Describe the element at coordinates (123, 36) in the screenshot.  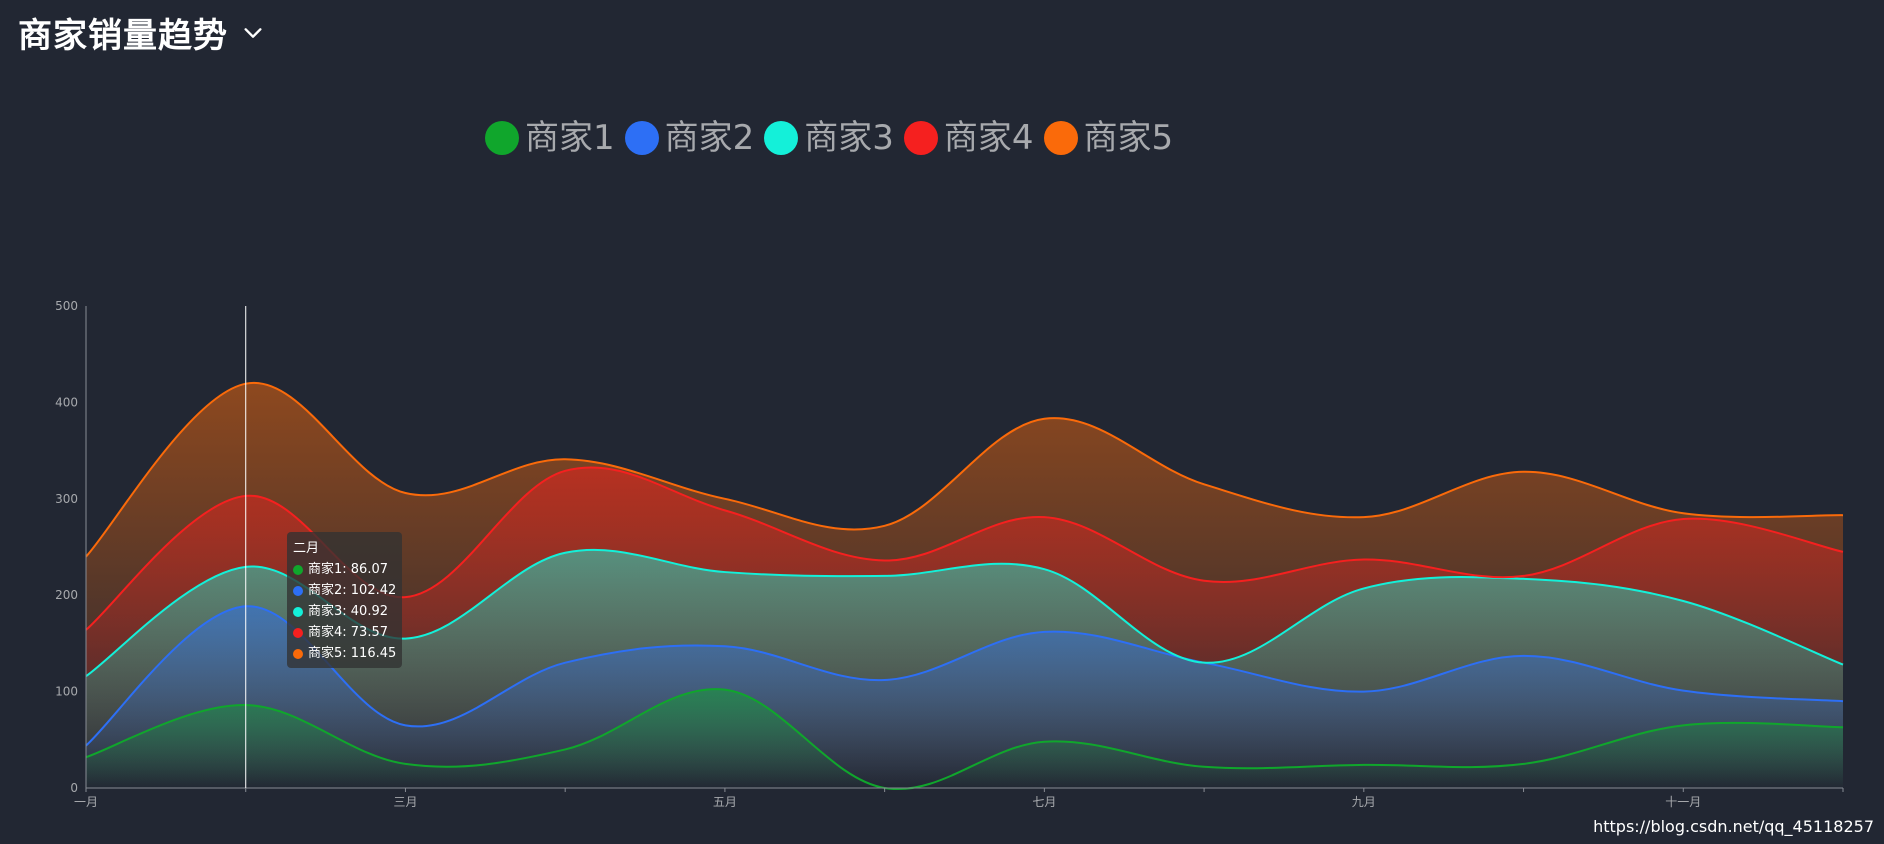
I see `page-title: 商家销量趋势` at that location.